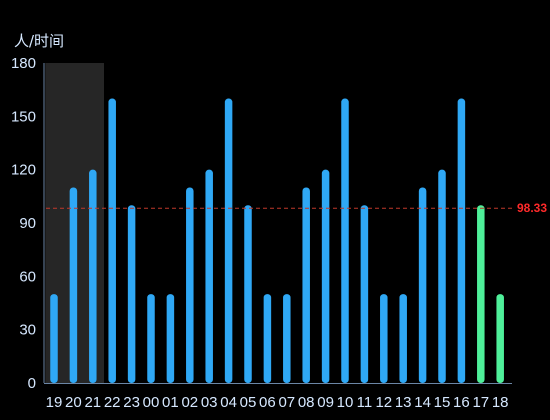 The height and width of the screenshot is (420, 550). What do you see at coordinates (209, 402) in the screenshot?
I see `x-tick-label: 03` at bounding box center [209, 402].